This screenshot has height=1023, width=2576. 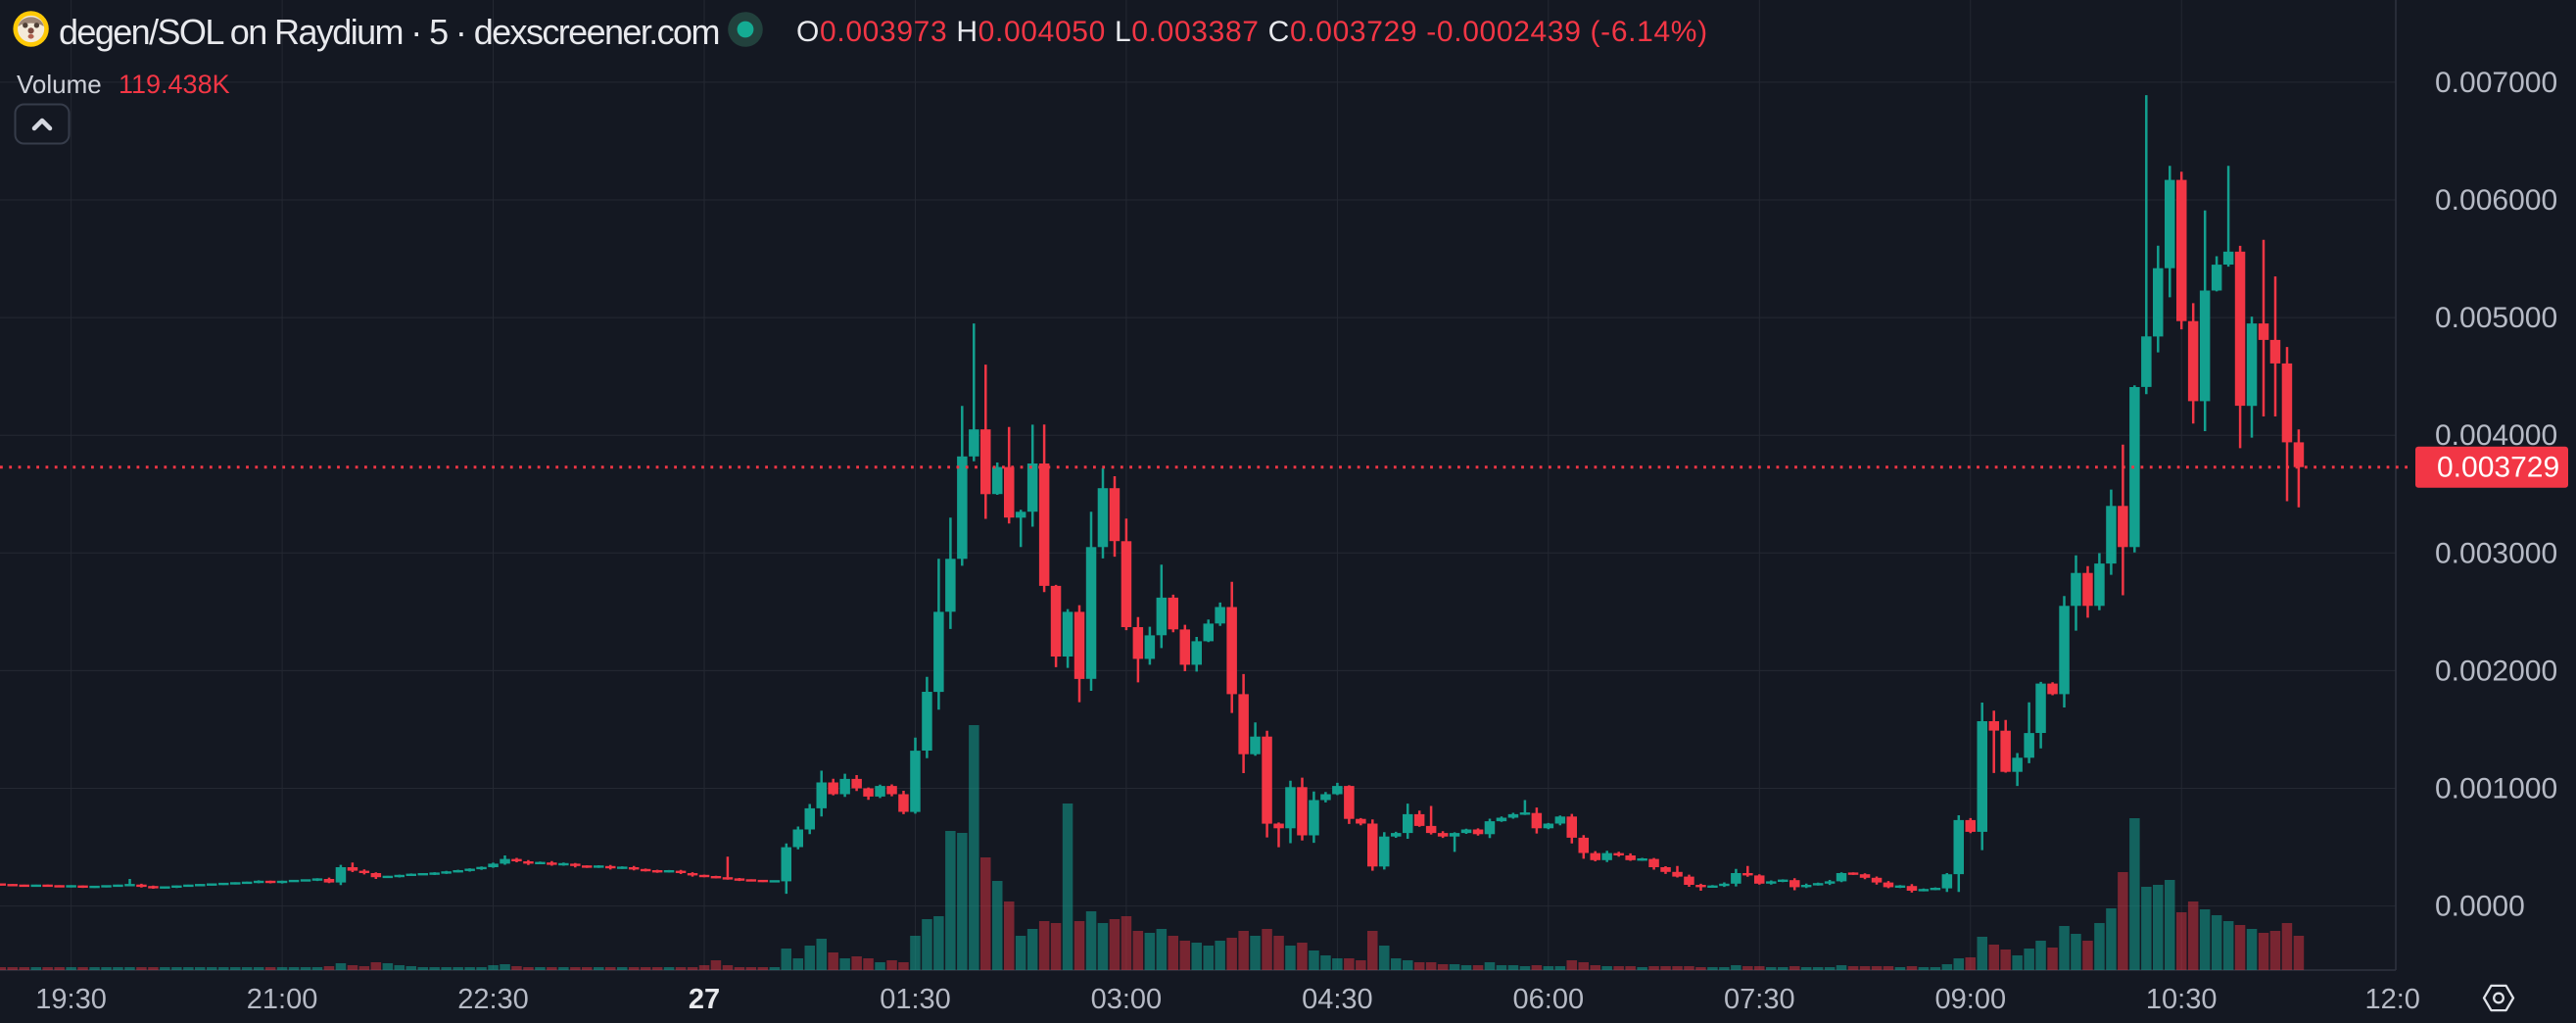 What do you see at coordinates (704, 999) in the screenshot?
I see `svg-text: 27` at bounding box center [704, 999].